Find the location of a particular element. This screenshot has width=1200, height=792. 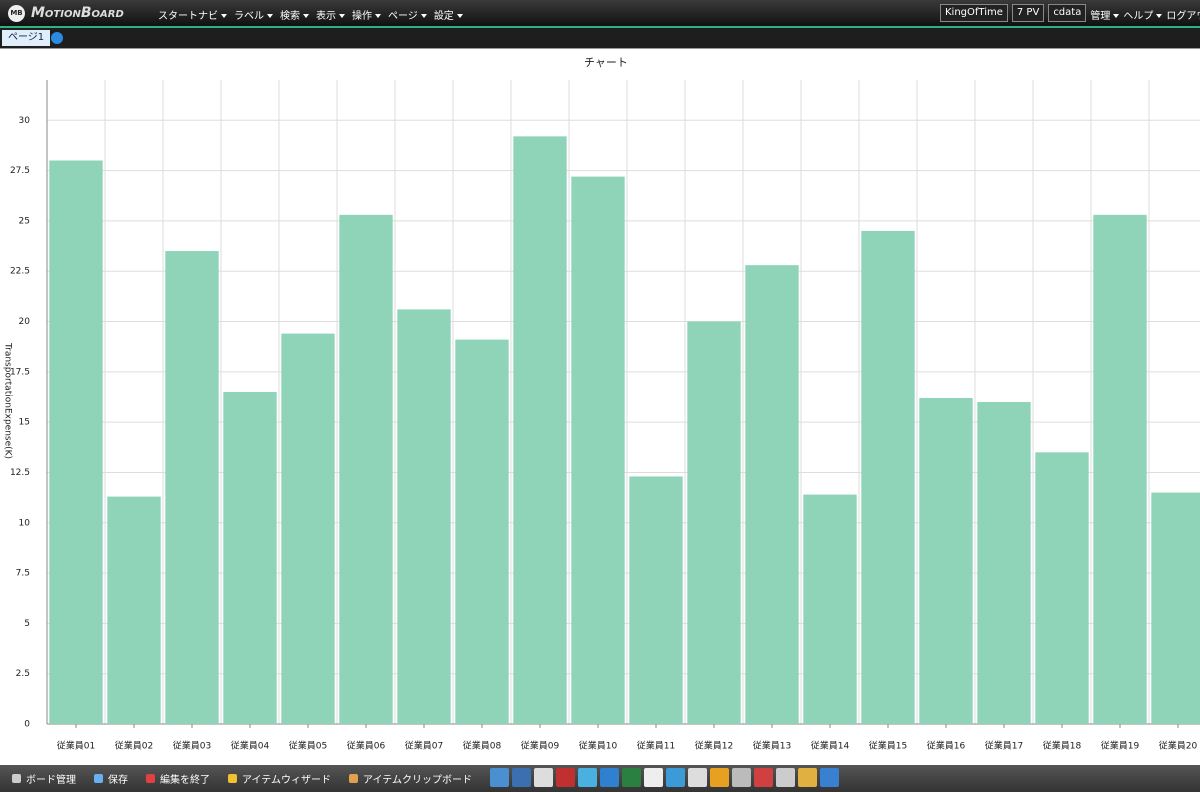

x-tick-label: 従業員08 is located at coordinates (482, 746).